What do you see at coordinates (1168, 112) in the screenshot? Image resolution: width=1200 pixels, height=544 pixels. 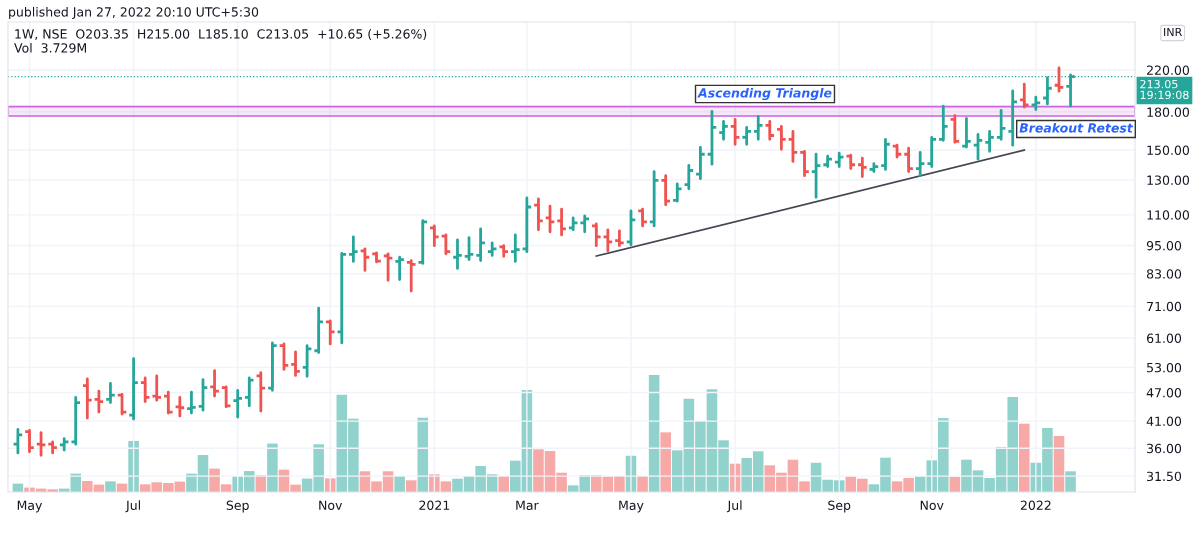 I see `y-tick-label: 180.00` at bounding box center [1168, 112].